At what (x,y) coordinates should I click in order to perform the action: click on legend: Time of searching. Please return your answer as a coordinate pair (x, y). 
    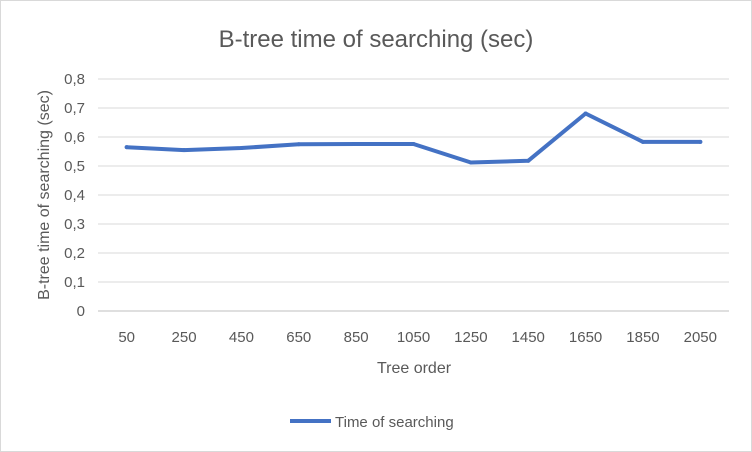
    Looking at the image, I should click on (372, 422).